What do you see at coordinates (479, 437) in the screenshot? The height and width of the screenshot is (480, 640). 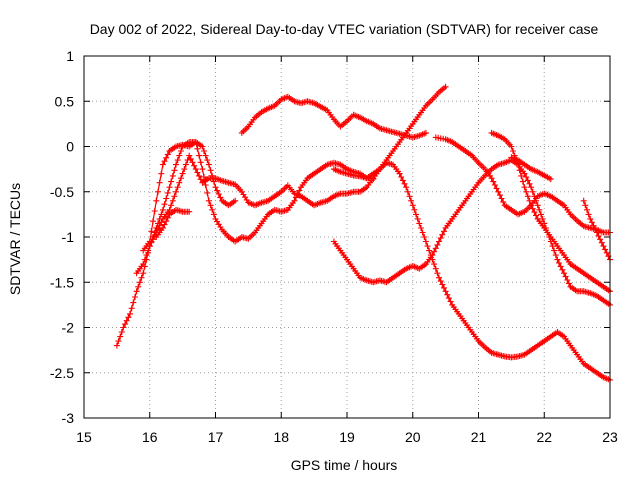 I see `x-tick-label: 21` at bounding box center [479, 437].